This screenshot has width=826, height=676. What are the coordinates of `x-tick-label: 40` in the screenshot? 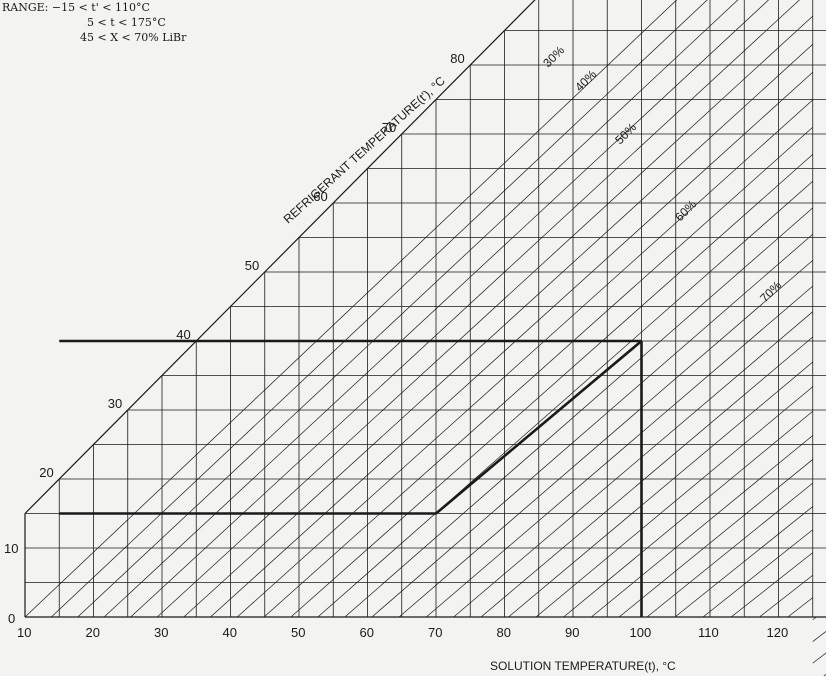 It's located at (230, 632).